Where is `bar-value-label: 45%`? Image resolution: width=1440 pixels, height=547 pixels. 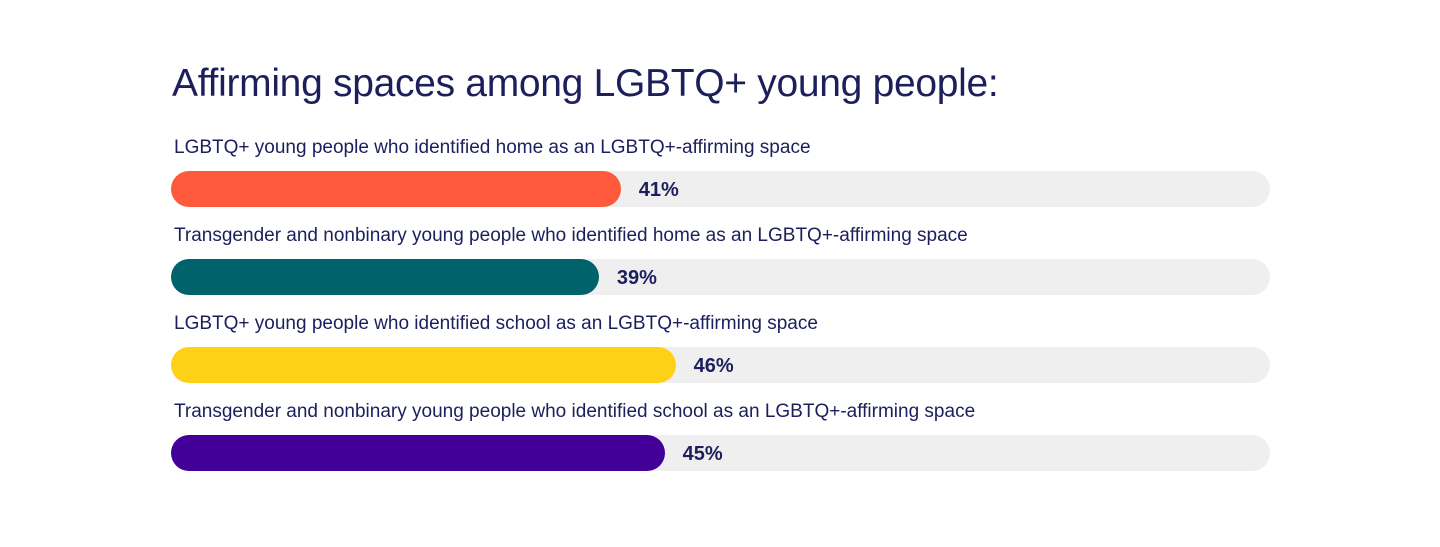 bar-value-label: 45% is located at coordinates (702, 454).